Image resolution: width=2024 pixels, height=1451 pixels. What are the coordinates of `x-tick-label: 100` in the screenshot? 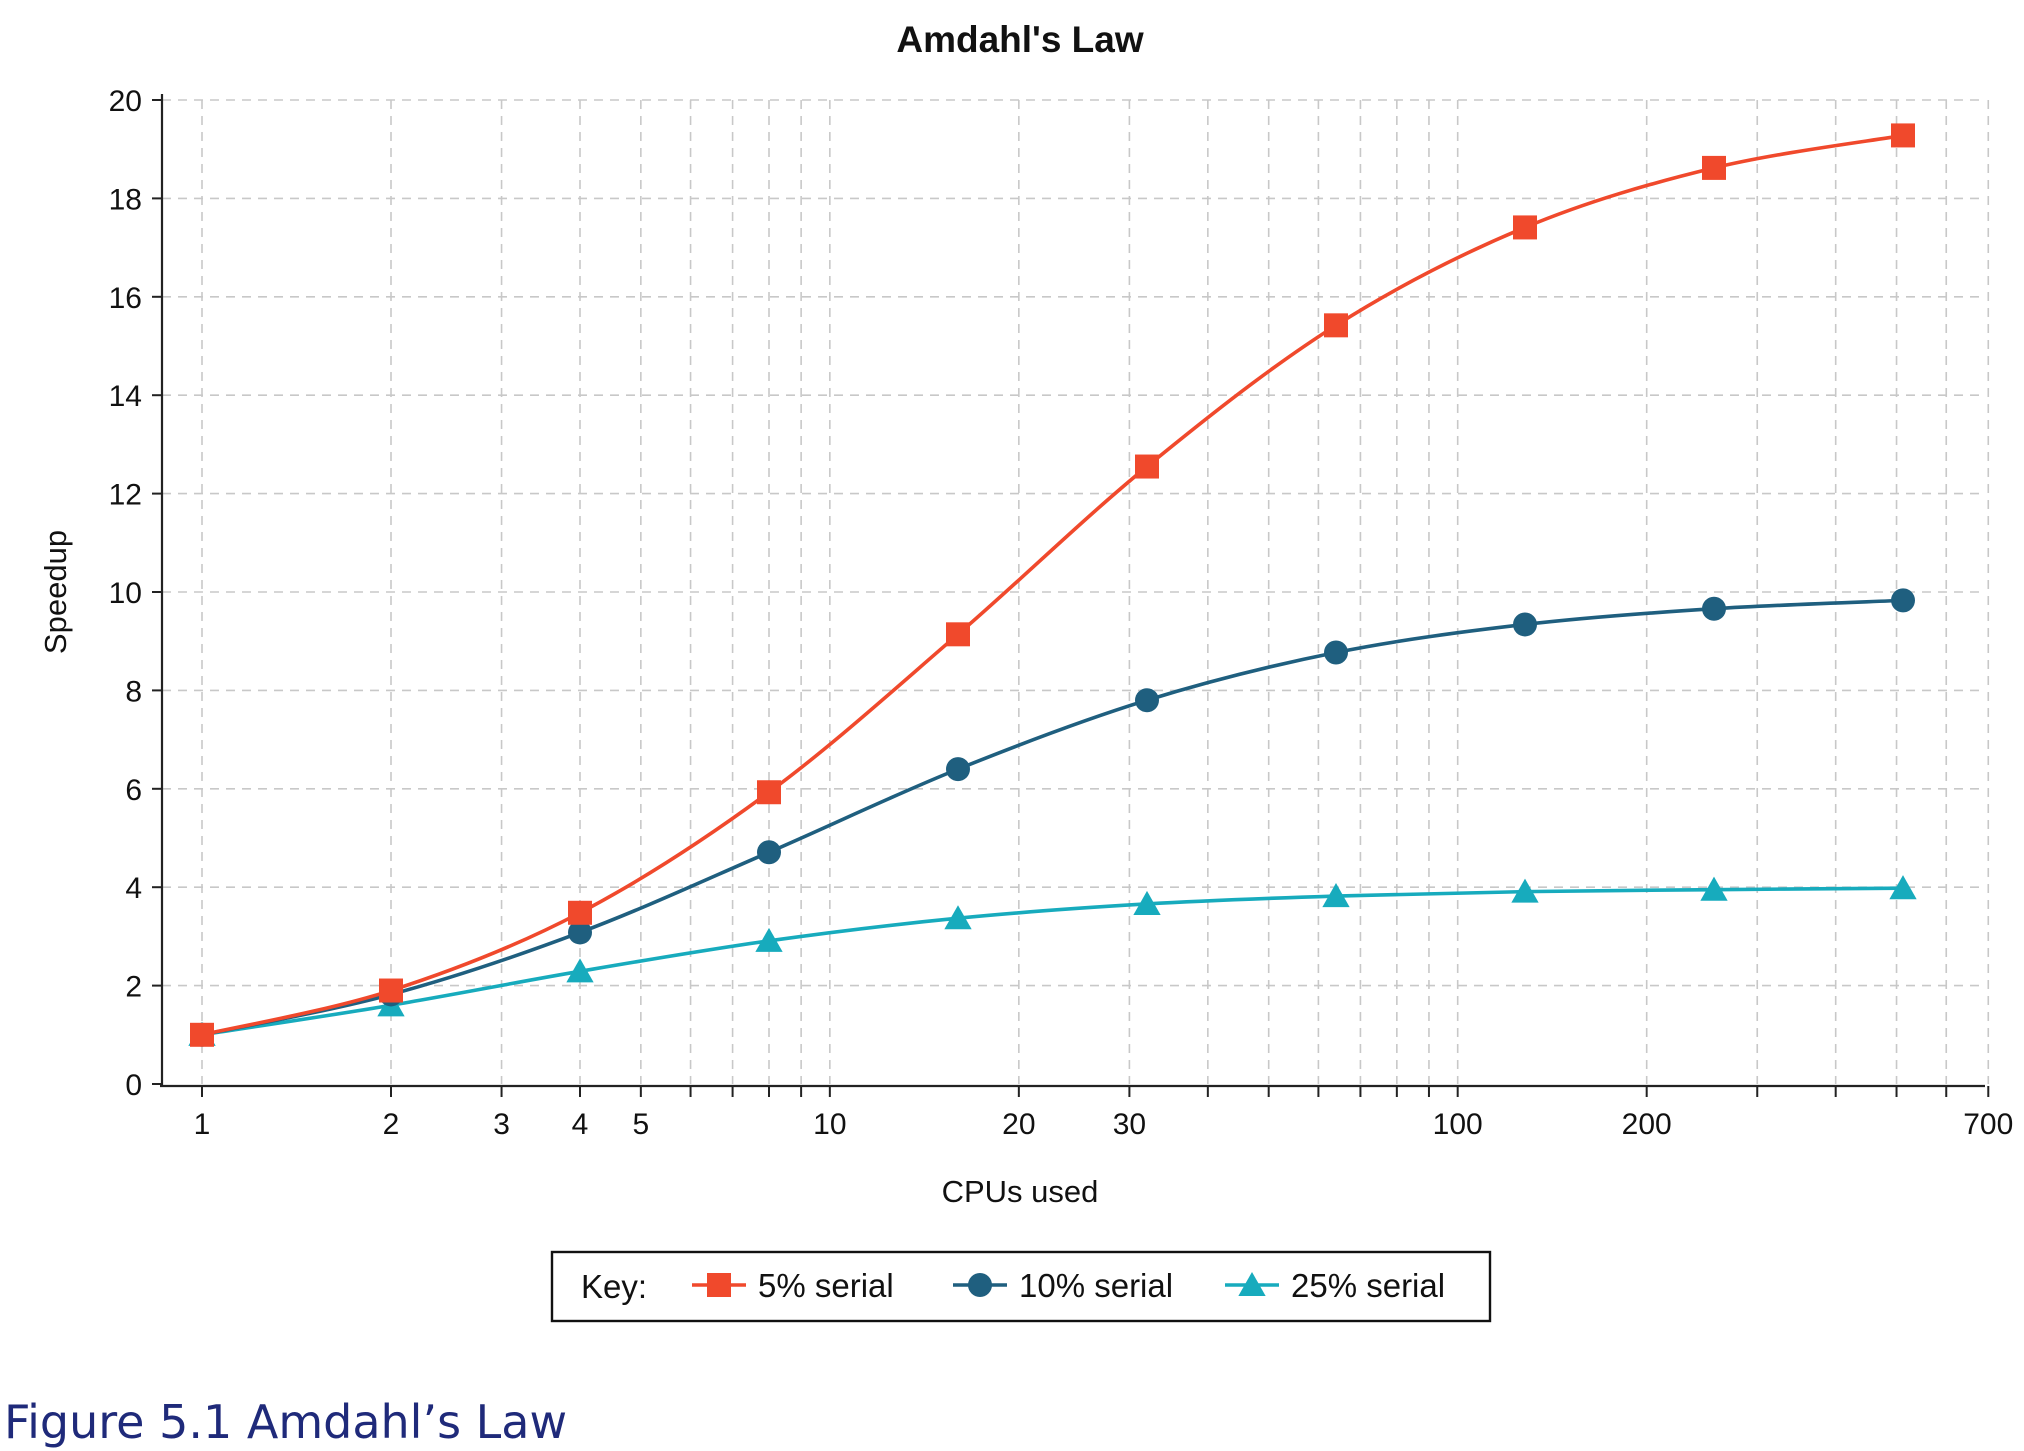 It's located at (1458, 1124).